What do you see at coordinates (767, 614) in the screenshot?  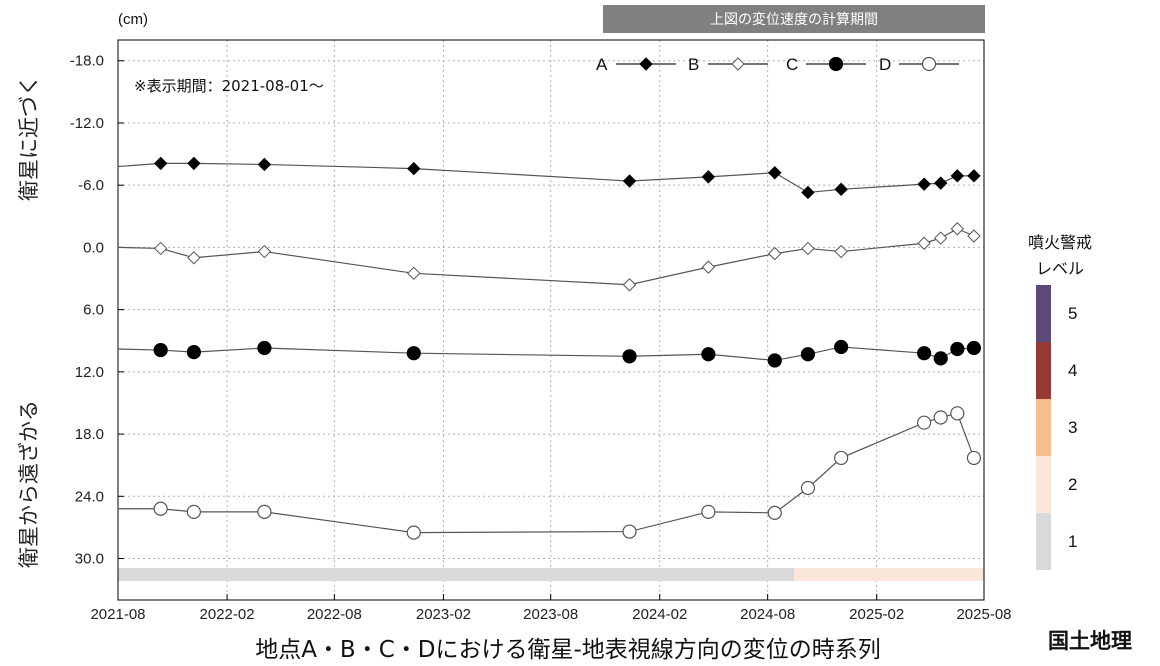 I see `x-tick-label: 2024-08` at bounding box center [767, 614].